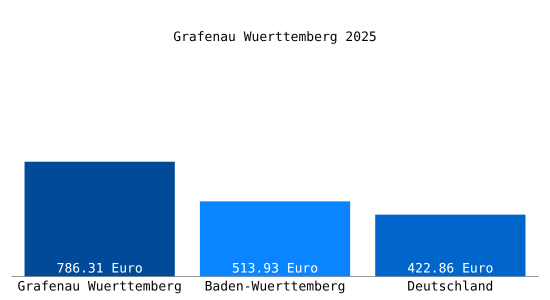  What do you see at coordinates (99, 287) in the screenshot?
I see `x-tick-label: Grafenau Wuerttemberg` at bounding box center [99, 287].